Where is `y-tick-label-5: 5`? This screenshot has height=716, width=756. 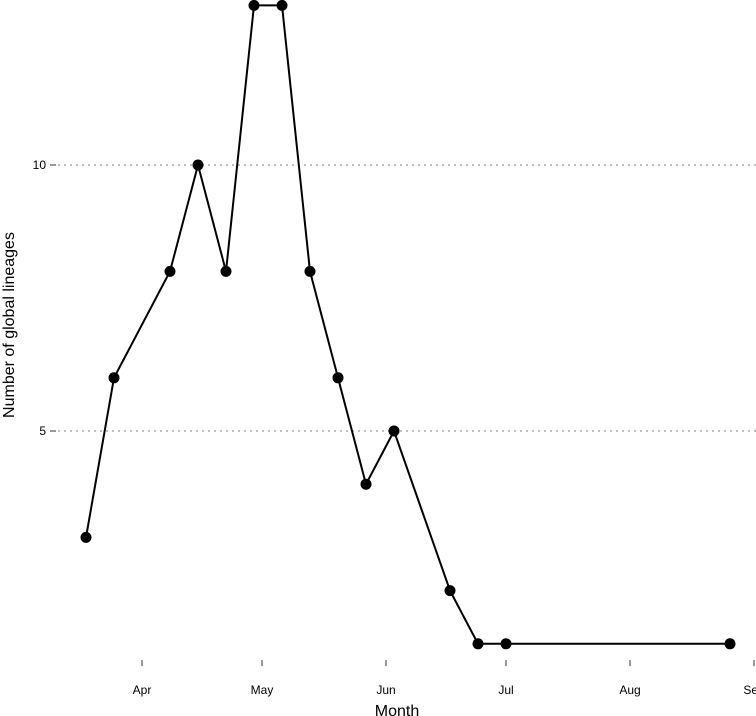 y-tick-label-5: 5 is located at coordinates (42, 431).